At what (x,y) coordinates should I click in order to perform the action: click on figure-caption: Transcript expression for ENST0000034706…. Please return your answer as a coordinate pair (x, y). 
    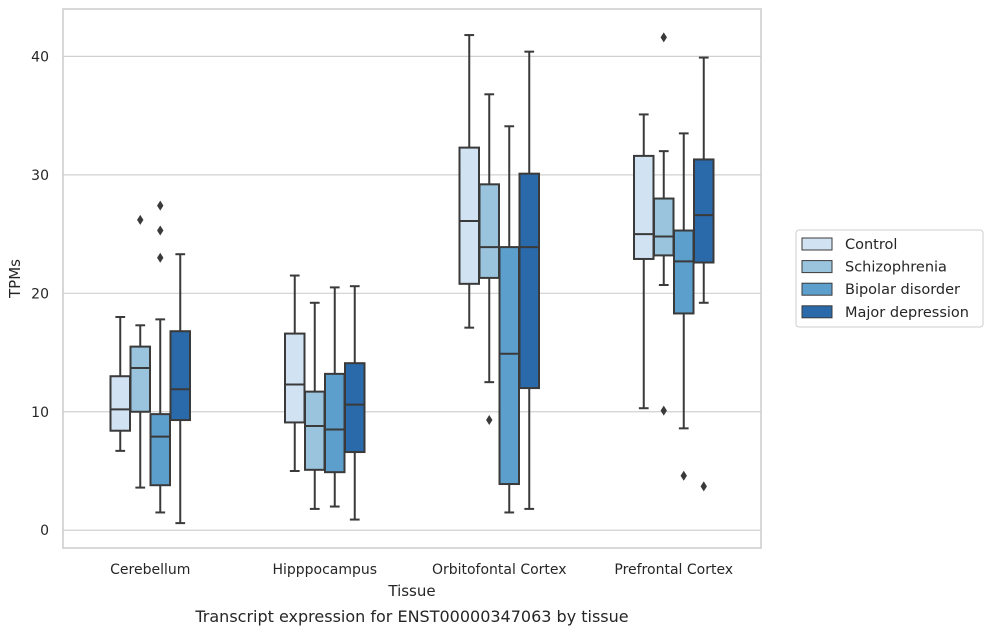
    Looking at the image, I should click on (411, 616).